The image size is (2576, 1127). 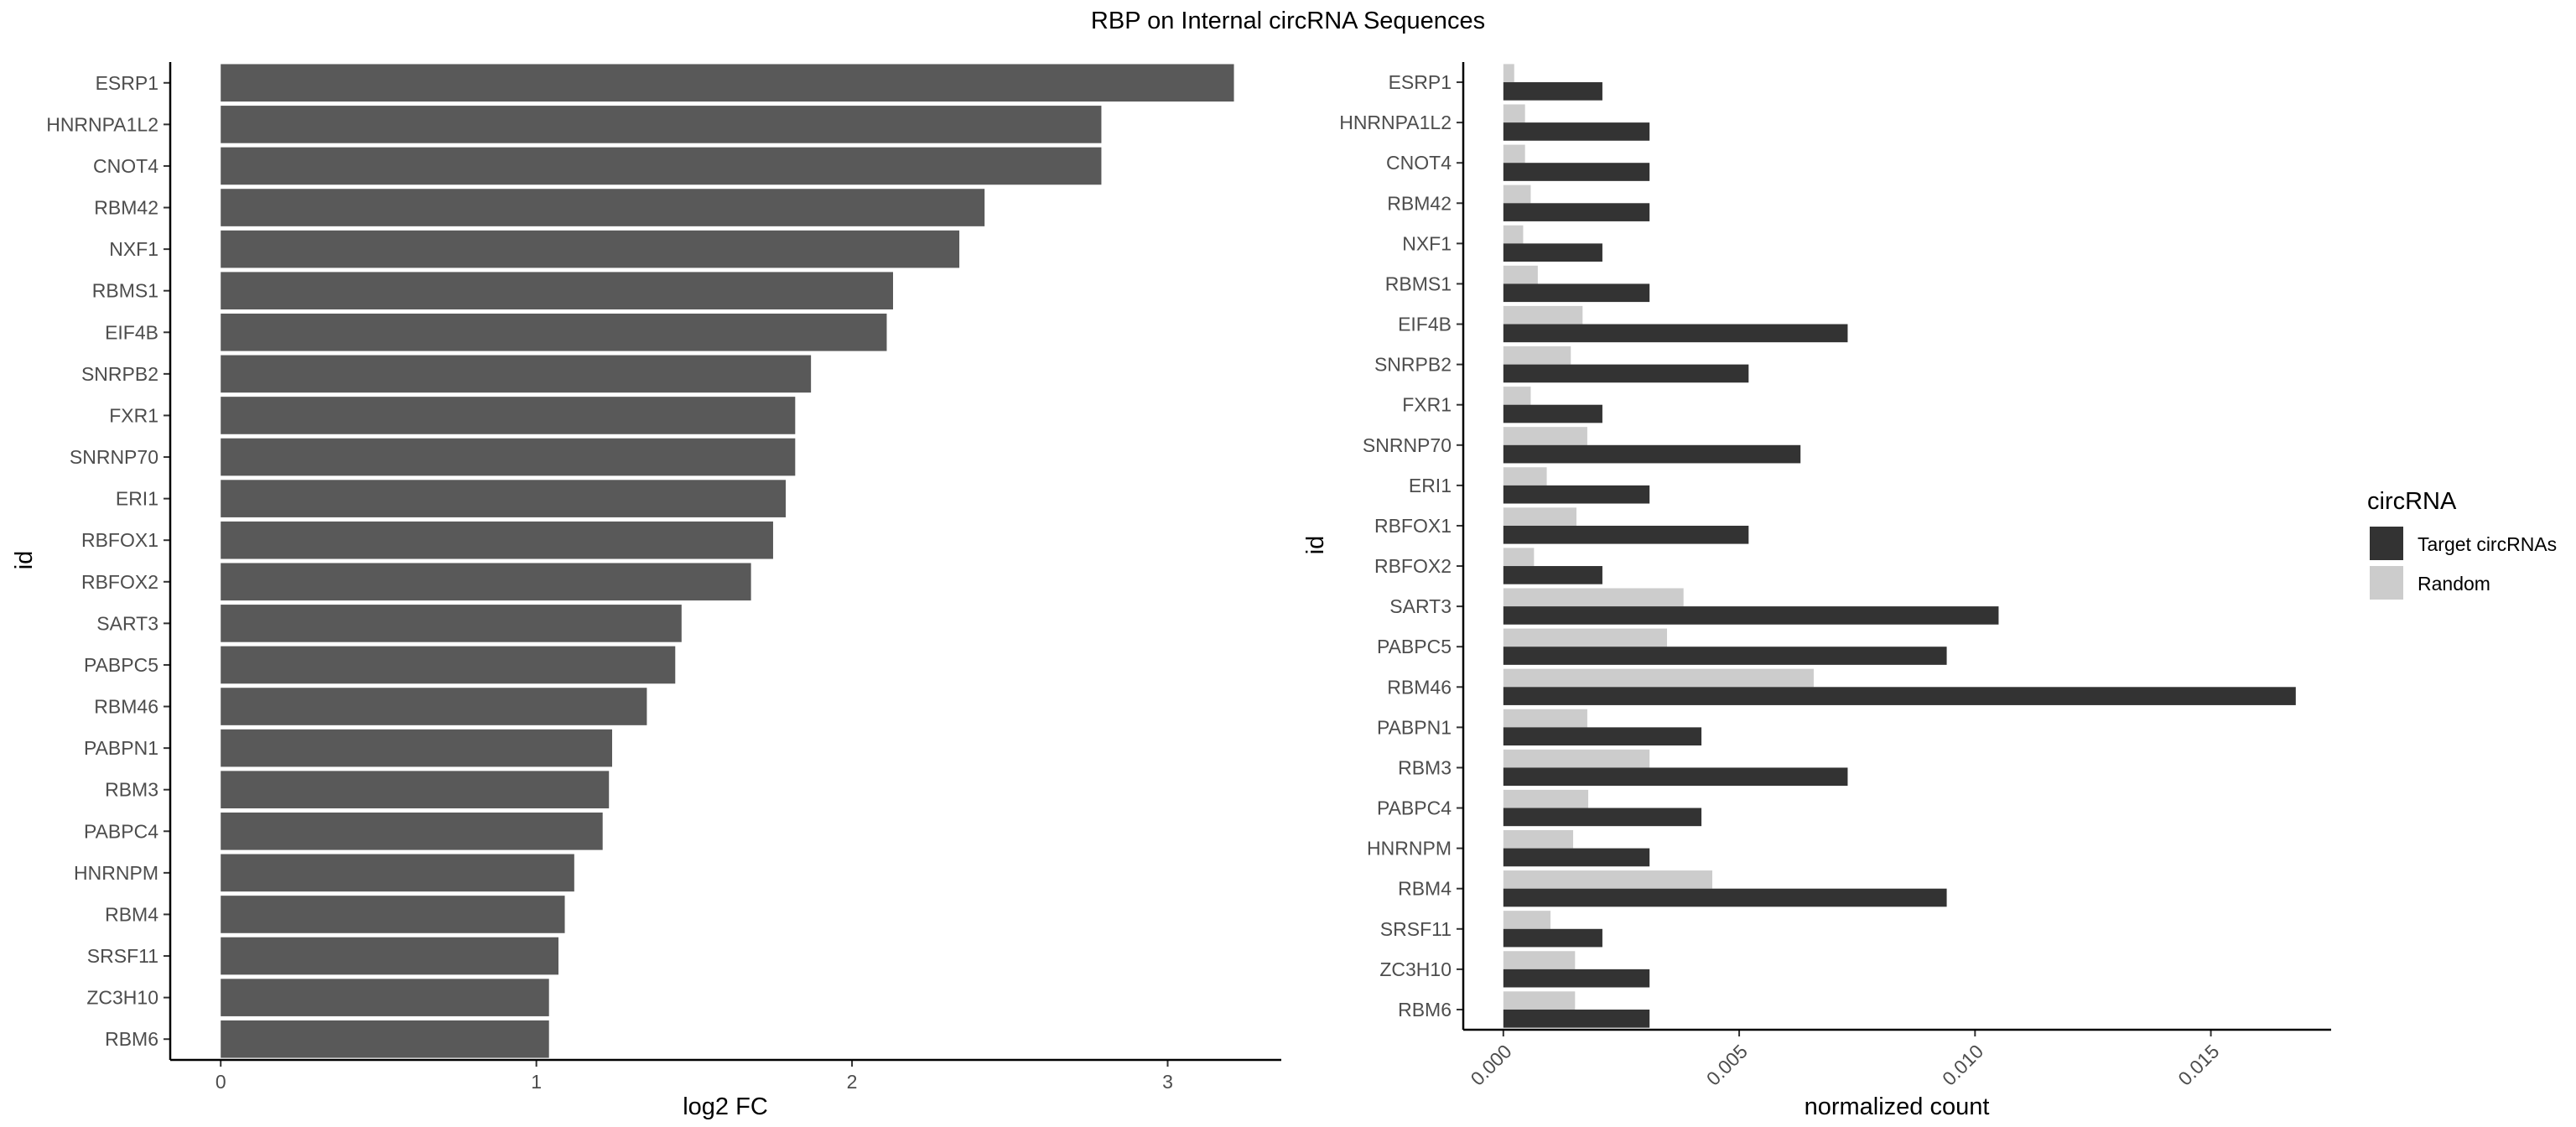 What do you see at coordinates (2386, 583) in the screenshot?
I see `legend-key-random` at bounding box center [2386, 583].